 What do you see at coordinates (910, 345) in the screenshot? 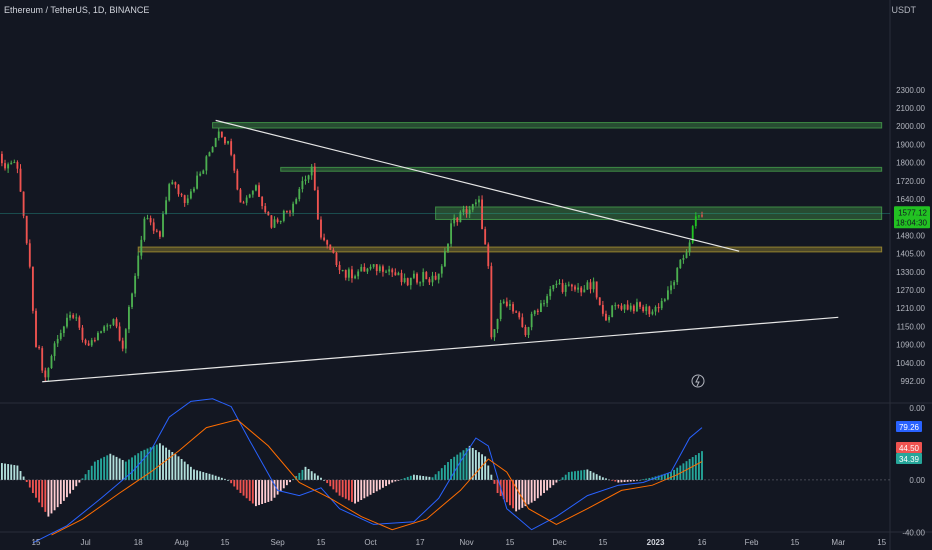
I see `price-tick-label: 1090.00` at bounding box center [910, 345].